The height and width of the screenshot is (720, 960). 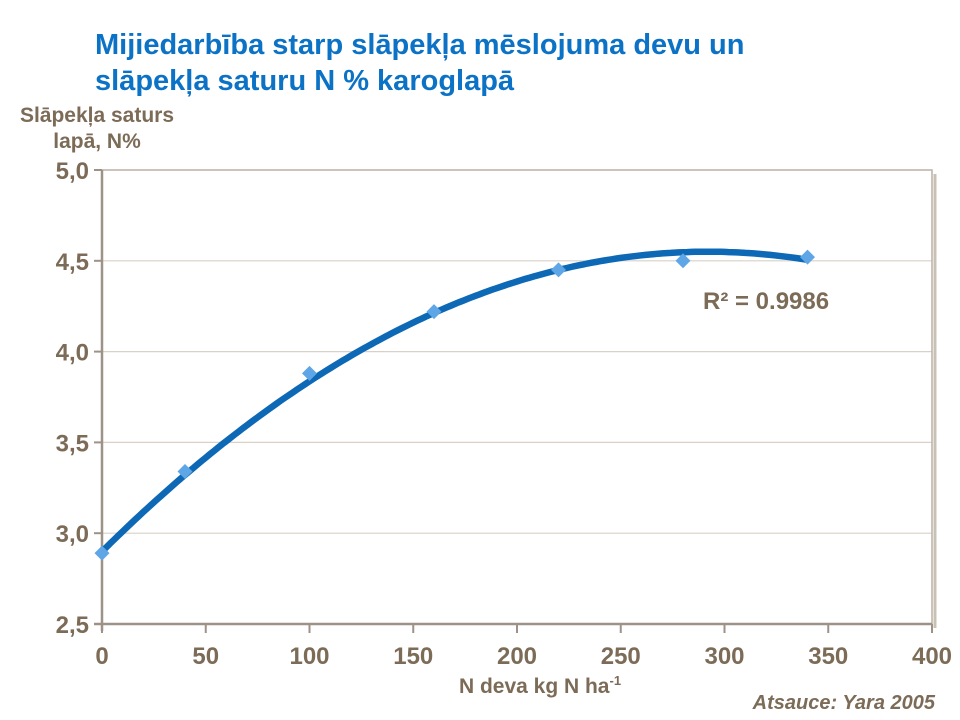 What do you see at coordinates (72, 625) in the screenshot?
I see `y-tick-label: 2,5` at bounding box center [72, 625].